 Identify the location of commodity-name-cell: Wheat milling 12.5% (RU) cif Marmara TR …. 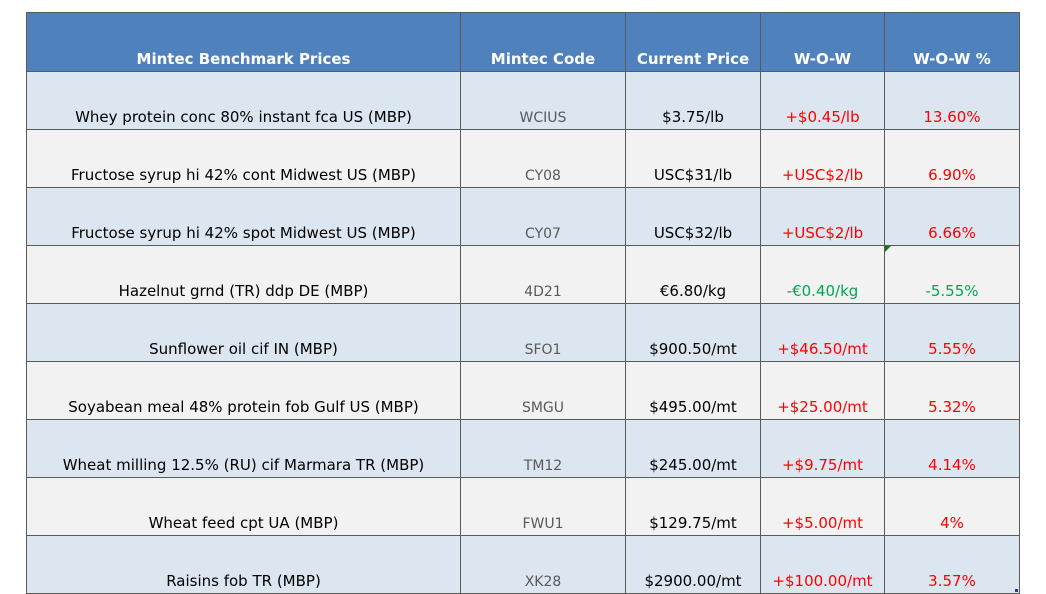
(243, 448).